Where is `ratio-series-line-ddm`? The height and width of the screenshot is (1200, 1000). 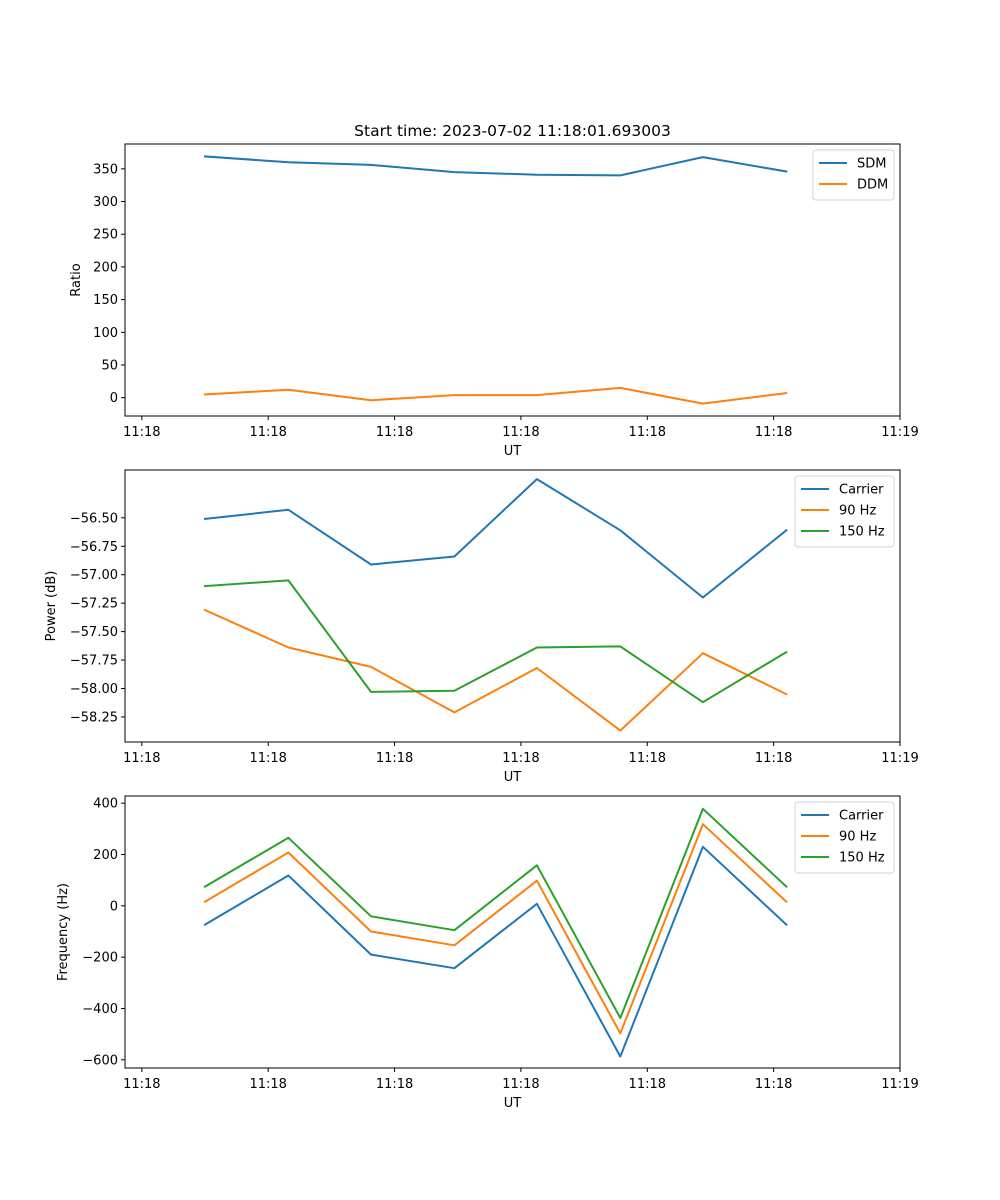 ratio-series-line-ddm is located at coordinates (495, 395).